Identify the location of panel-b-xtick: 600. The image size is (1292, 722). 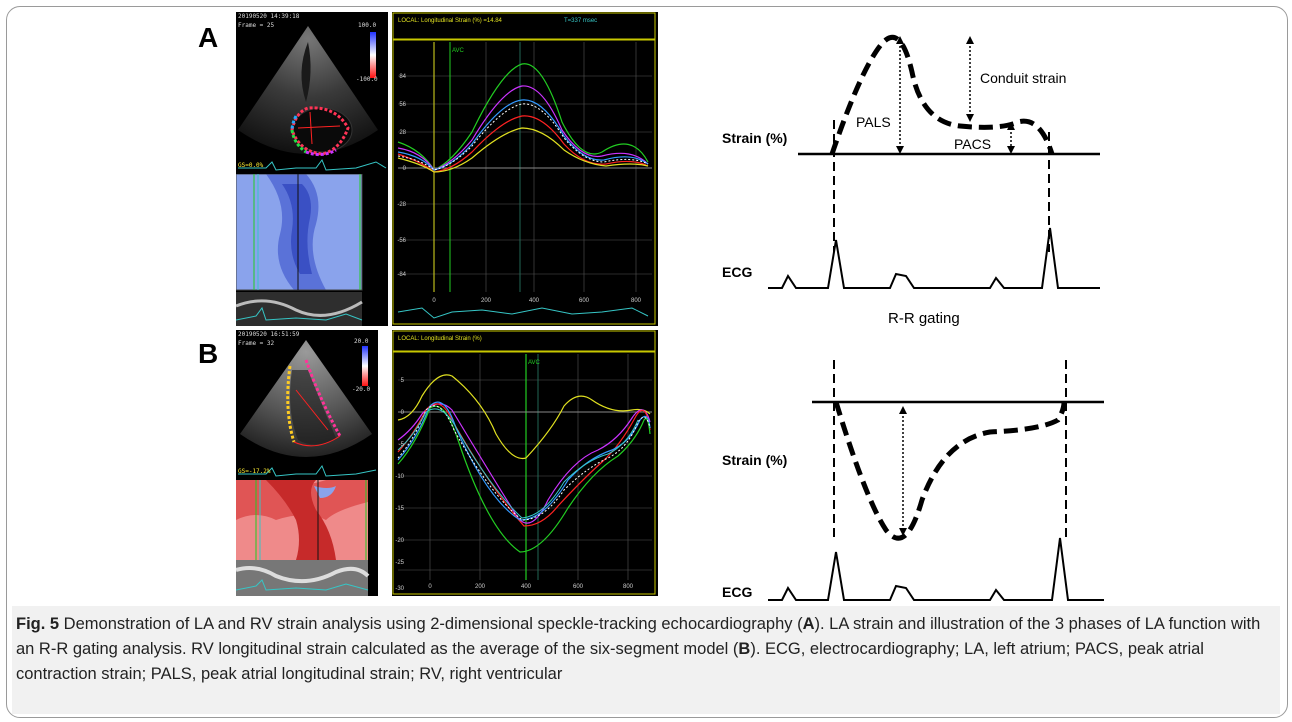
(578, 587).